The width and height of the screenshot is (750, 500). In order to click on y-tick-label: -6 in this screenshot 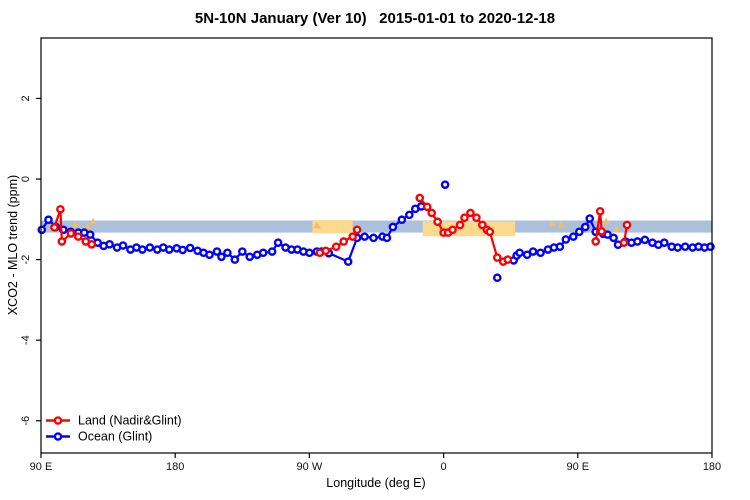, I will do `click(26, 421)`.